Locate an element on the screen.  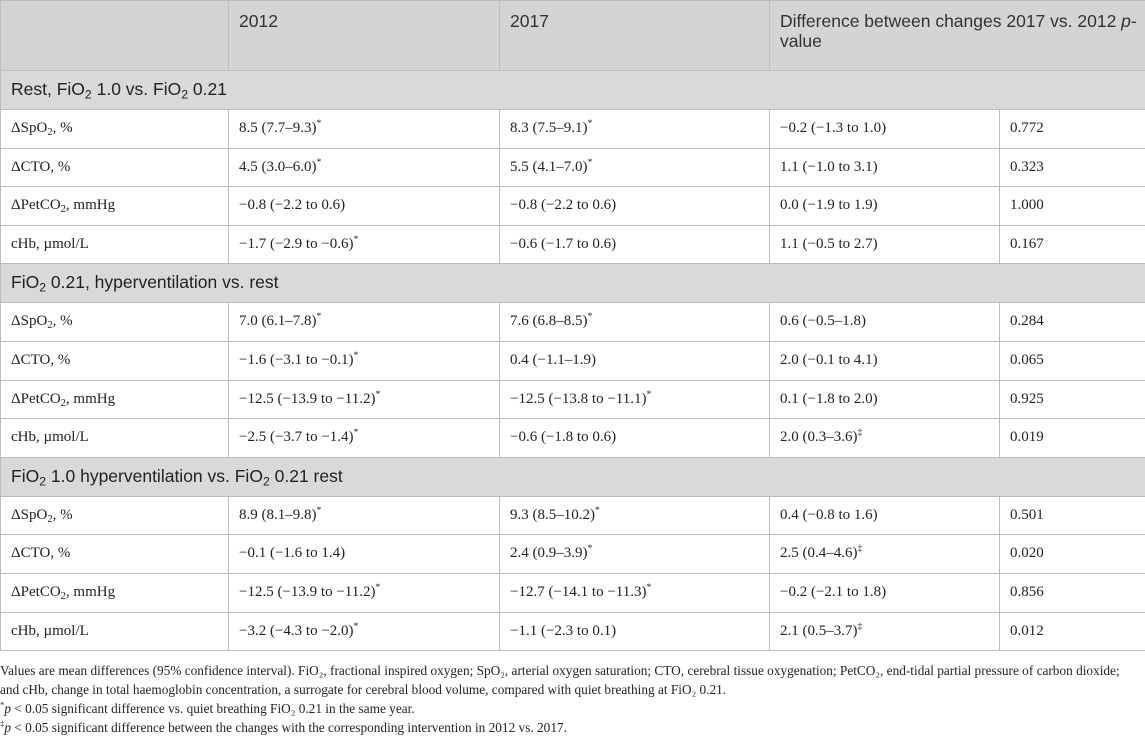
value-2017: 5.5 (4.1–7.0) is located at coordinates (549, 166).